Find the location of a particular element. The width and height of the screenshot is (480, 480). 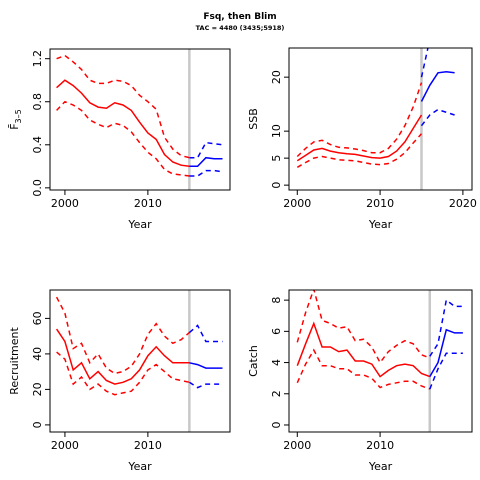

figure-title: Fsq, then Blim is located at coordinates (239, 17).